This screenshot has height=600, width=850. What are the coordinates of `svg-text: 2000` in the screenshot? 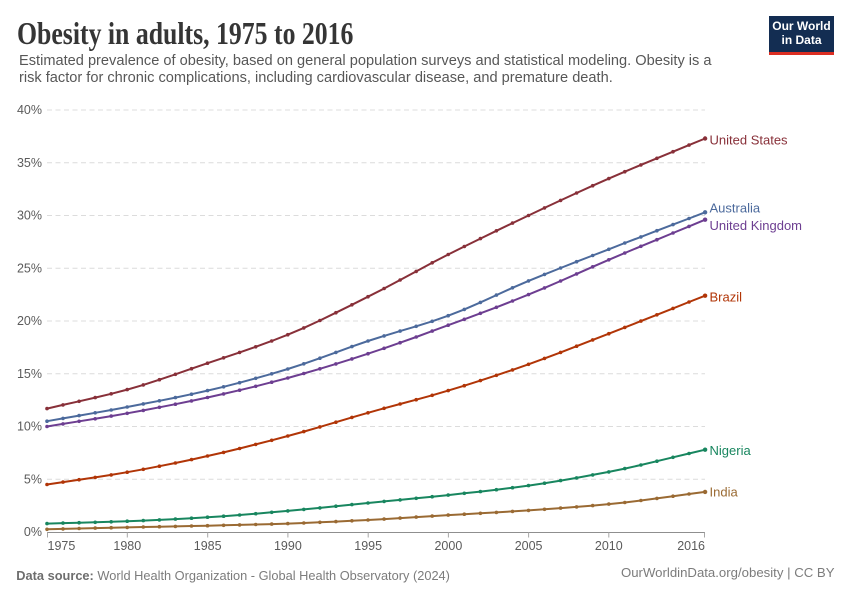 It's located at (448, 546).